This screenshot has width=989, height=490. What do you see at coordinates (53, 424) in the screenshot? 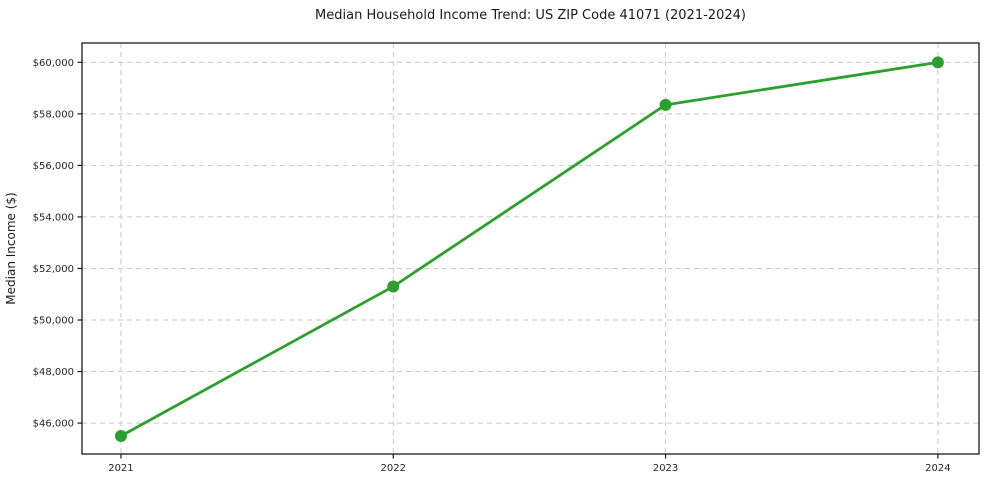
I see `y-tick-label: $46,000` at bounding box center [53, 424].